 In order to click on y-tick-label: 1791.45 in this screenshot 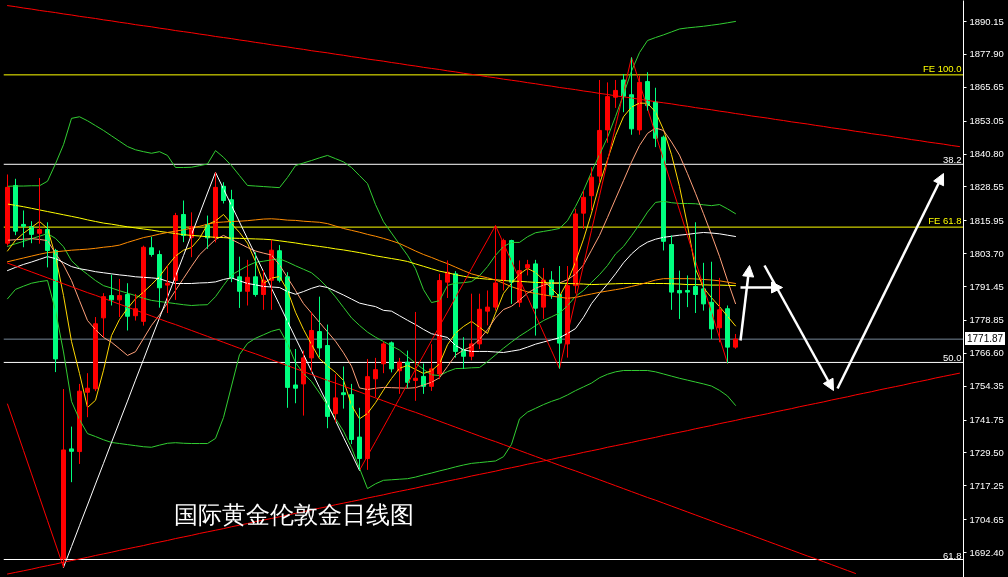, I will do `click(986, 286)`.